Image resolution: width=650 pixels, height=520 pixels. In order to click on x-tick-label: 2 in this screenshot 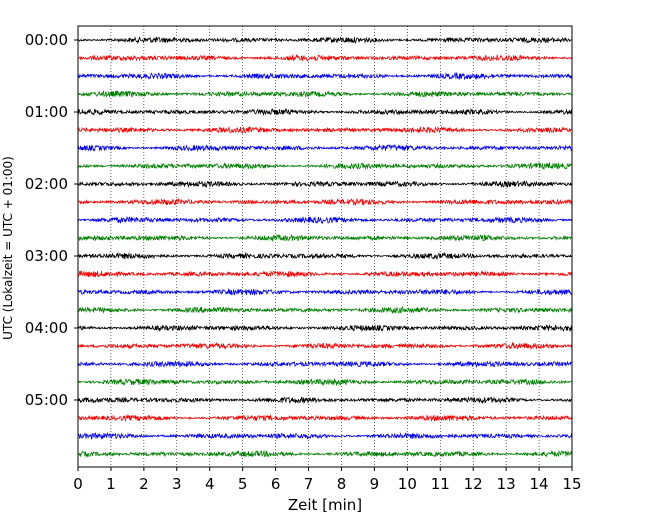, I will do `click(144, 484)`.